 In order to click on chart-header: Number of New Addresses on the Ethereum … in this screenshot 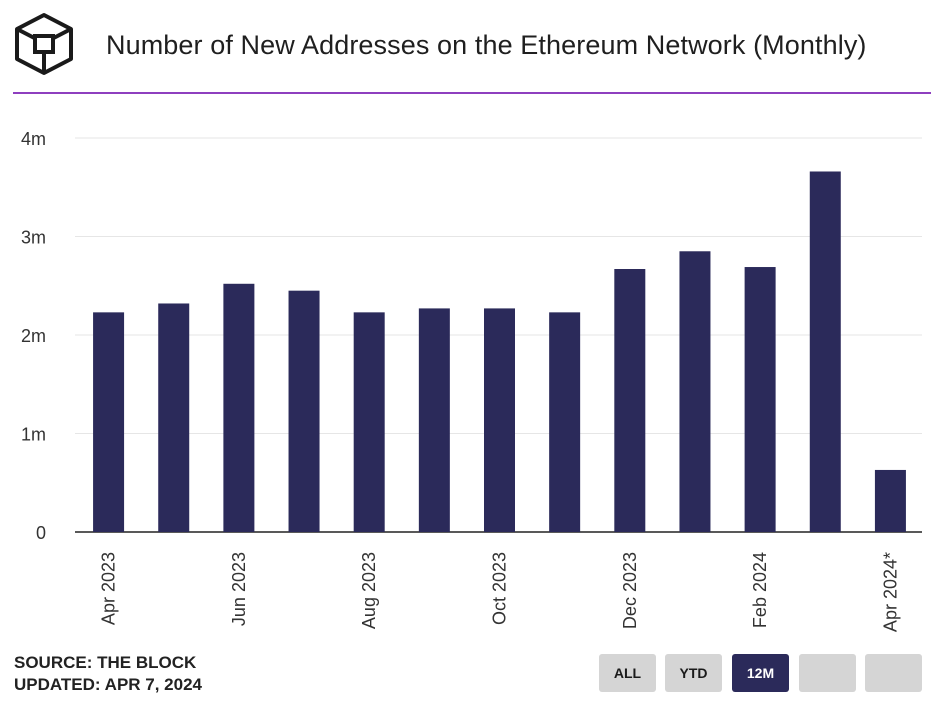, I will do `click(469, 47)`.